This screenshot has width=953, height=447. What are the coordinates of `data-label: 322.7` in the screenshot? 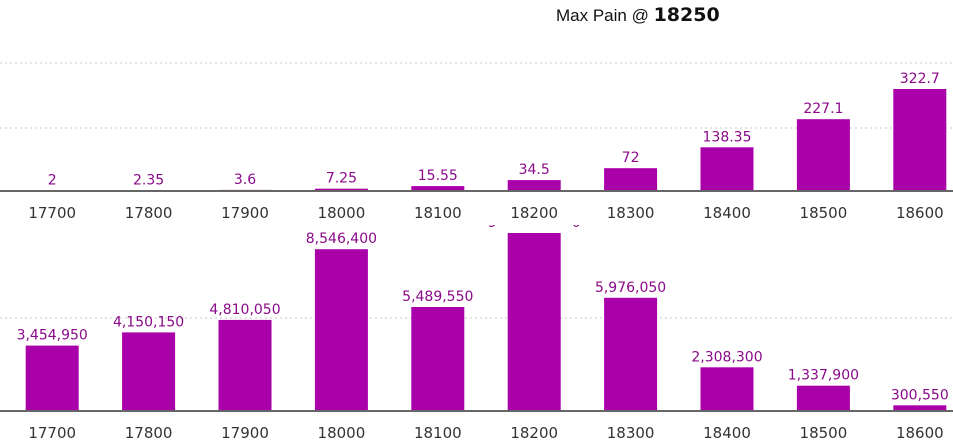 It's located at (920, 79).